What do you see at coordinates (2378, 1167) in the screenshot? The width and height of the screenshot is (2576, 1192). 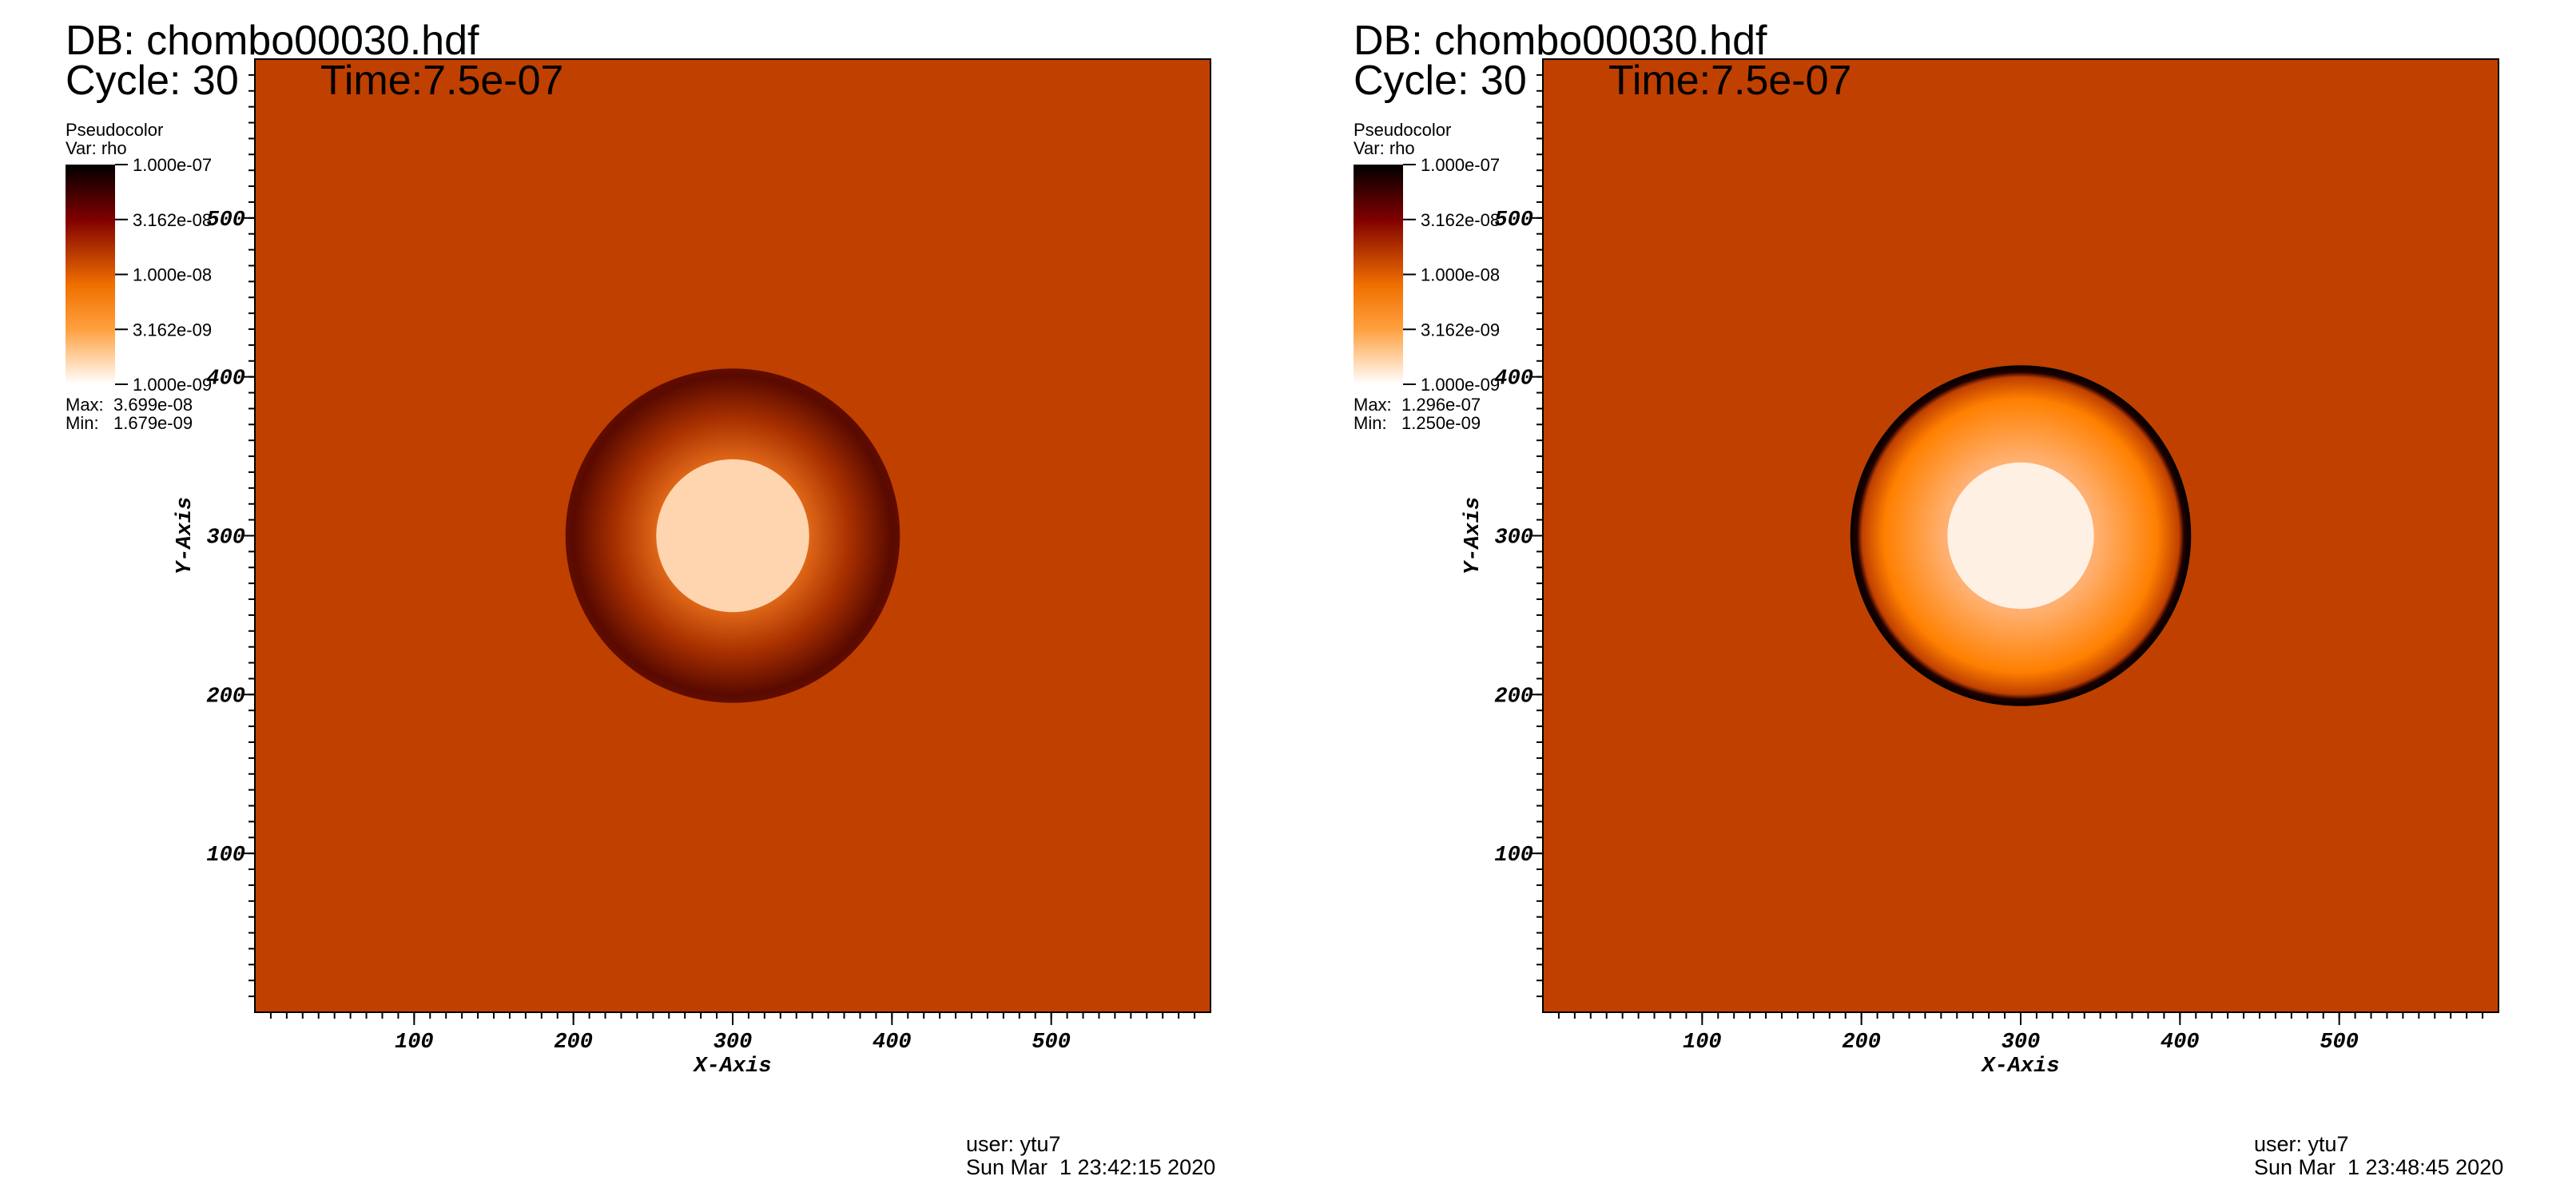 I see `timestamp: Sun Mar 1 23:48:45 2020` at bounding box center [2378, 1167].